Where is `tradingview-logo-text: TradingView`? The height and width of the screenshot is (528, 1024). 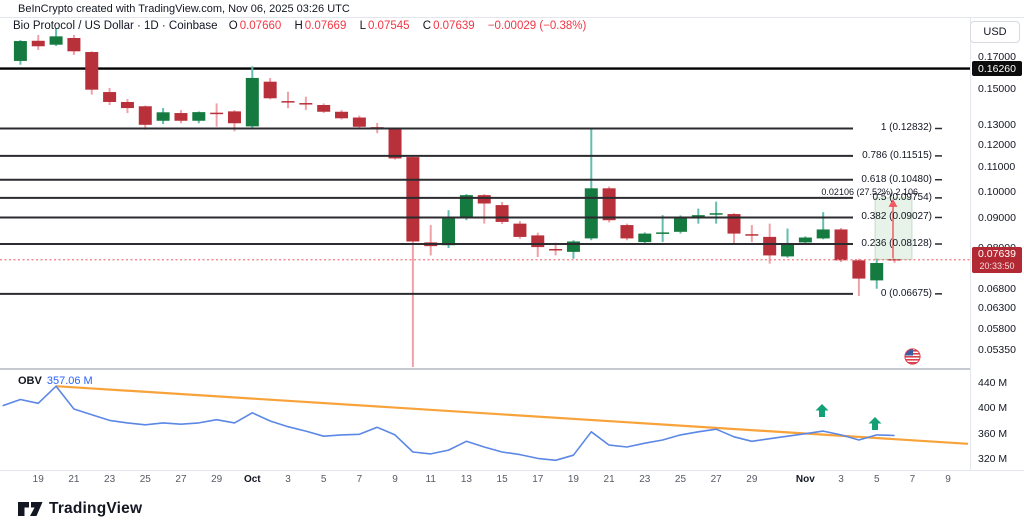 tradingview-logo-text: TradingView is located at coordinates (96, 508).